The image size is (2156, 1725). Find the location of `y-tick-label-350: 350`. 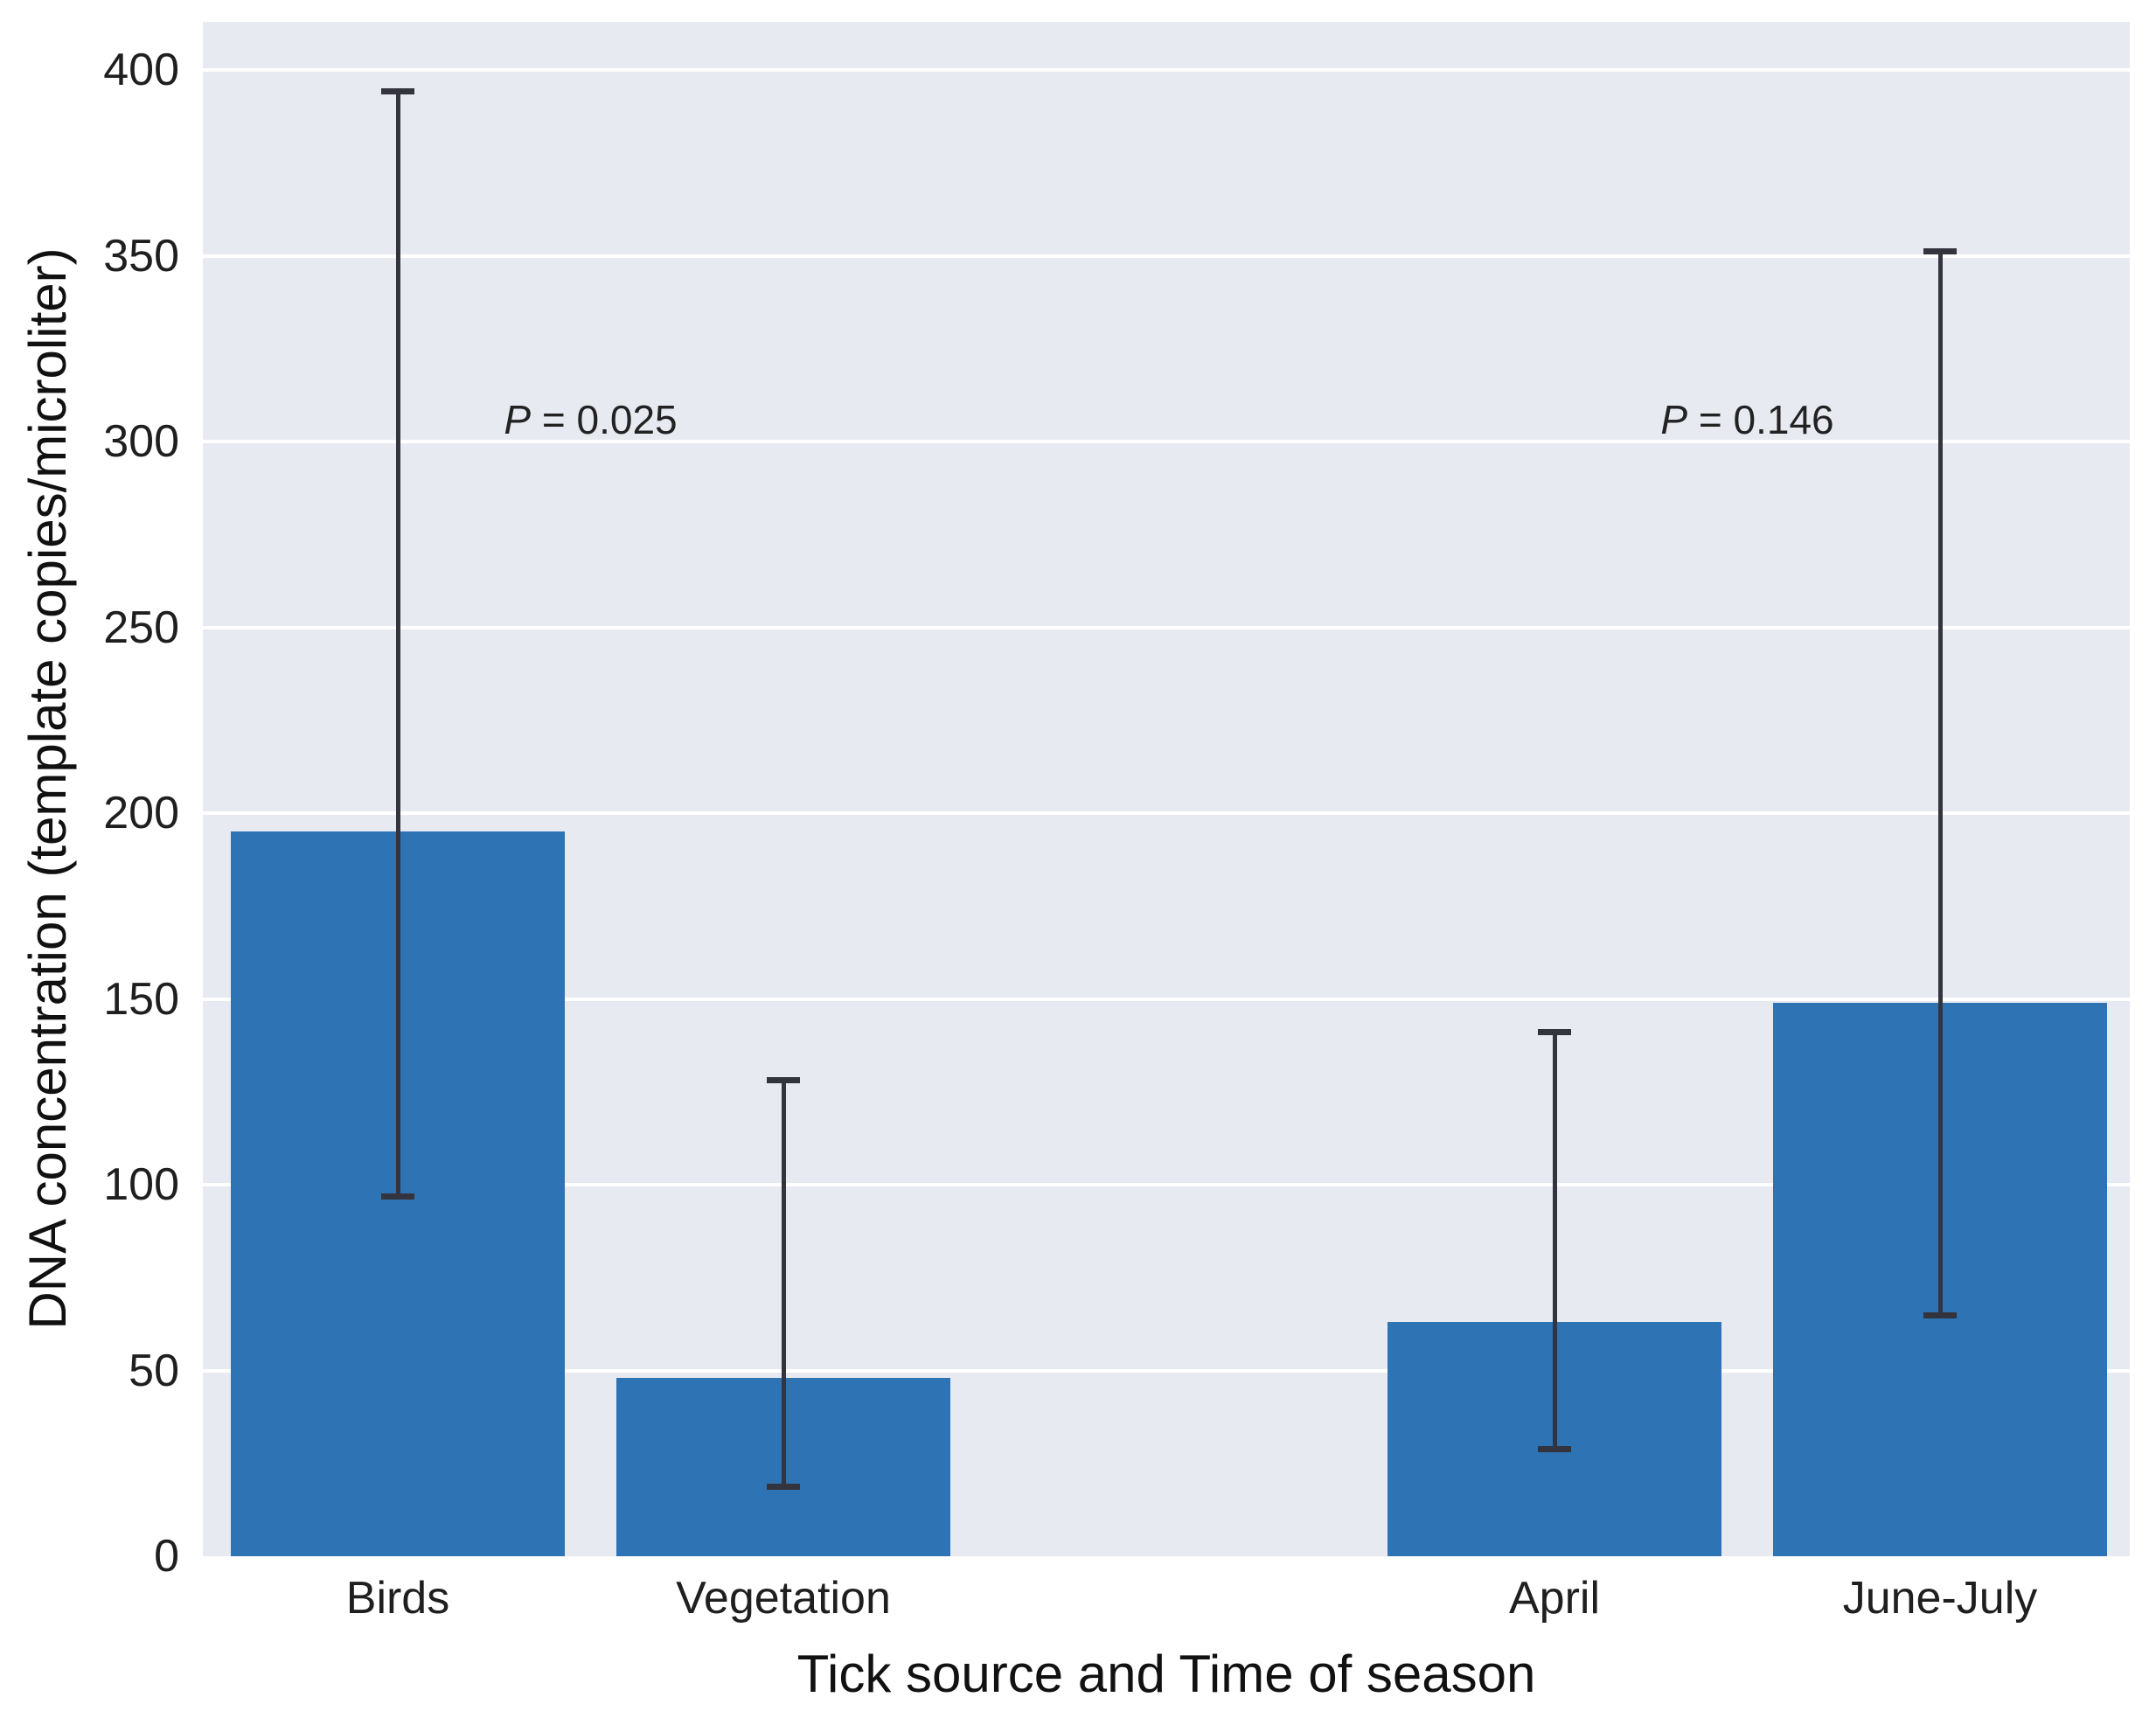

y-tick-label-350: 350 is located at coordinates (141, 256).